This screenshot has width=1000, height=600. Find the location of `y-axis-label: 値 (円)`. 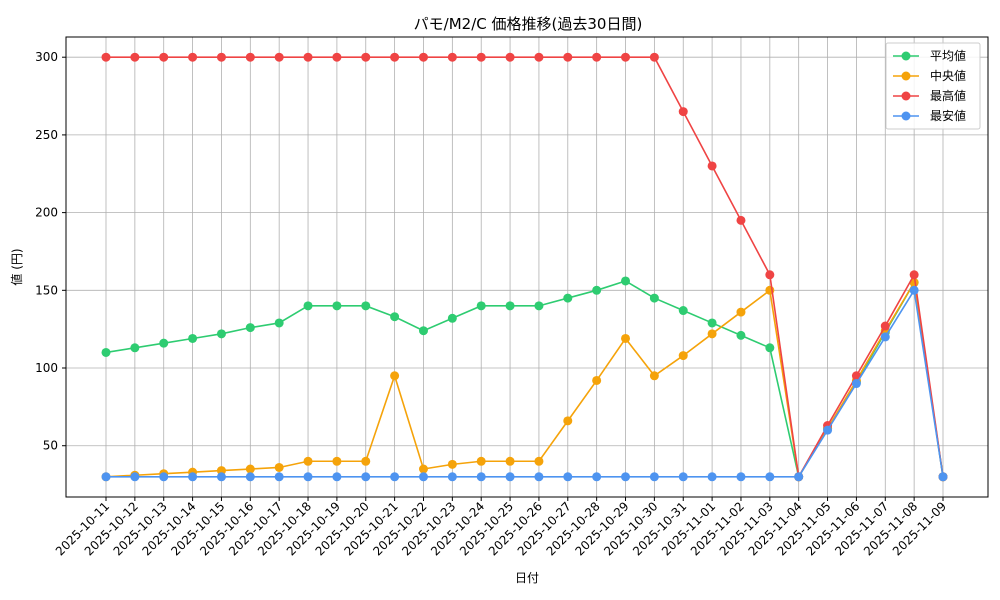

y-axis-label: 値 (円) is located at coordinates (16, 266).